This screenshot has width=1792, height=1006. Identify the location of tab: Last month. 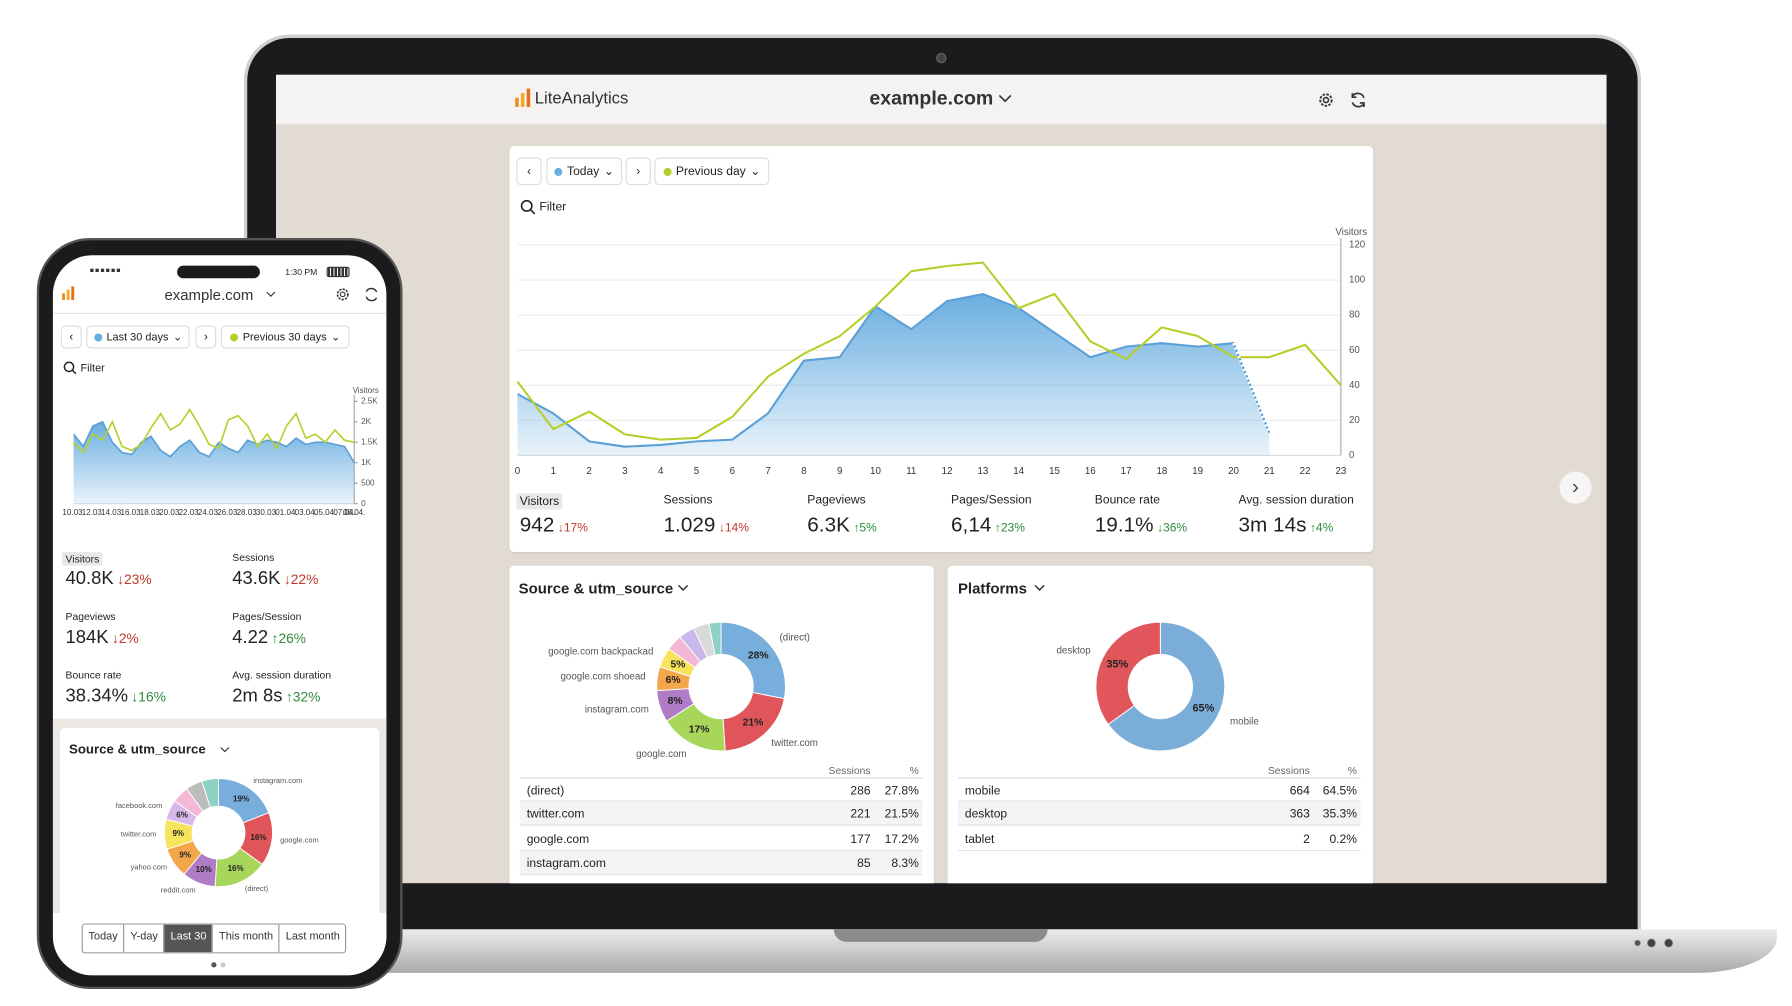
(312, 938).